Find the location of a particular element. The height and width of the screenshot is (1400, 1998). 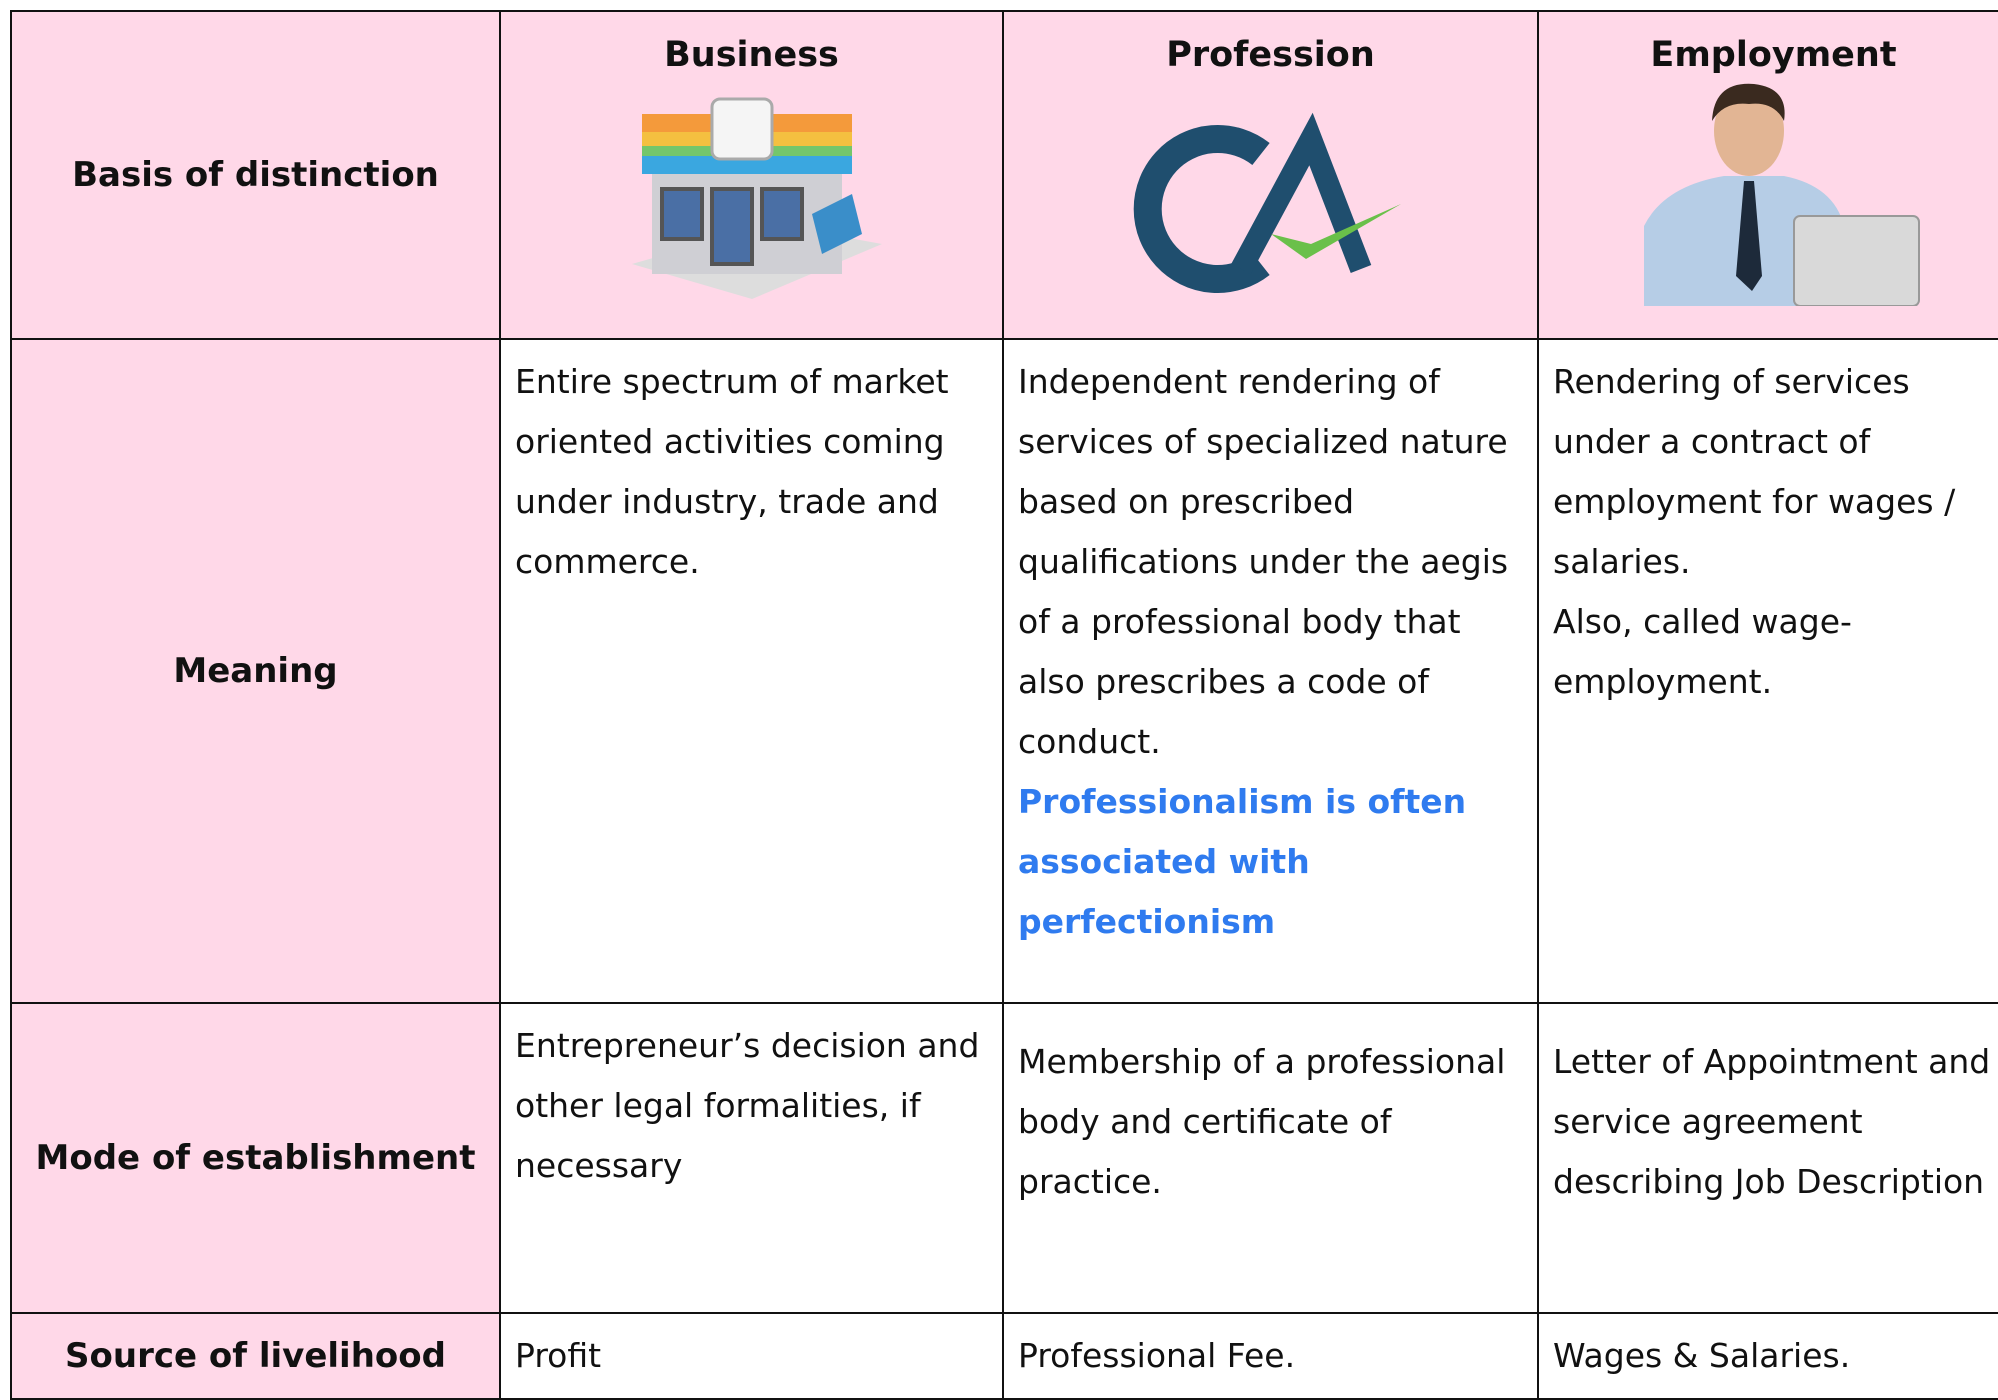

cell-text: Wages & Salaries. is located at coordinates (1702, 1355).